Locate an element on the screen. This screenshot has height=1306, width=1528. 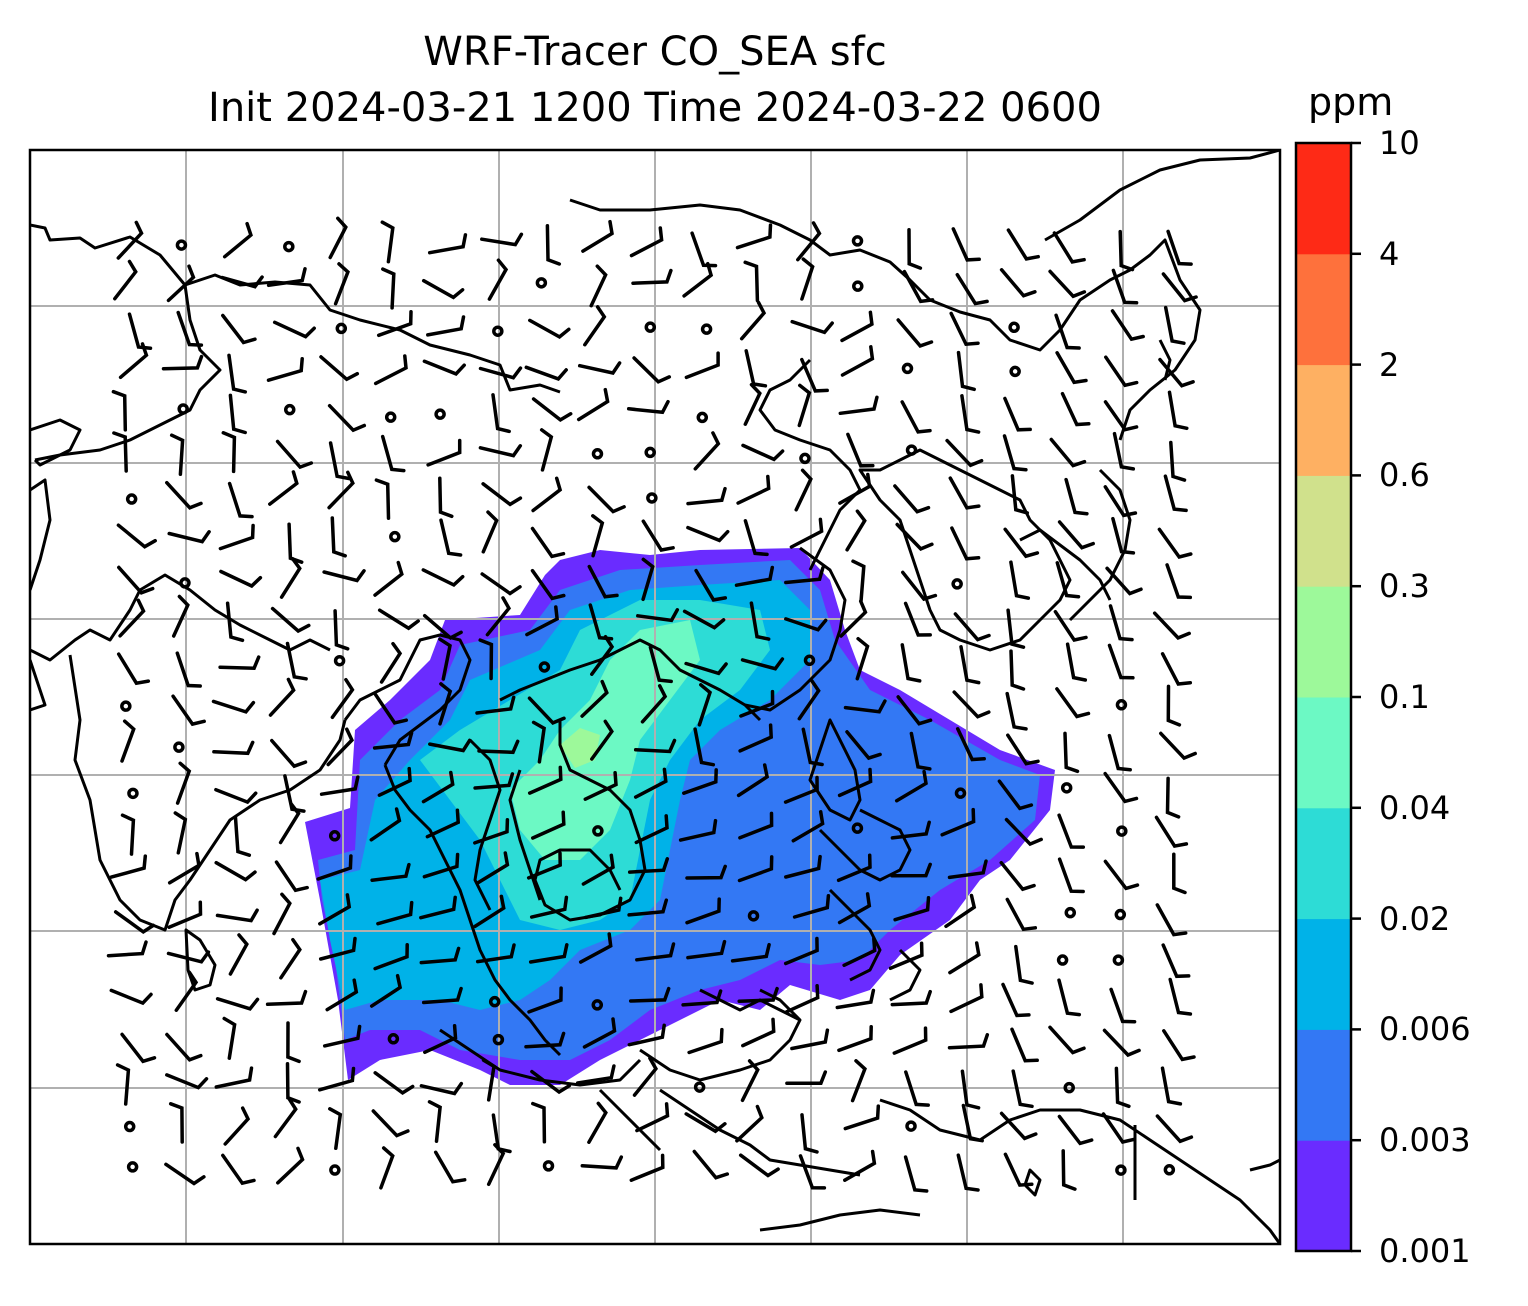
colorbar-tick-label: 0.04 is located at coordinates (1415, 807).